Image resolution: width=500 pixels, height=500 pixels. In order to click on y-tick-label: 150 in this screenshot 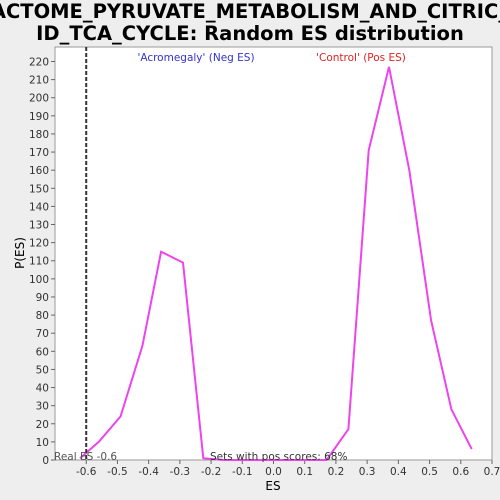, I will do `click(39, 189)`.